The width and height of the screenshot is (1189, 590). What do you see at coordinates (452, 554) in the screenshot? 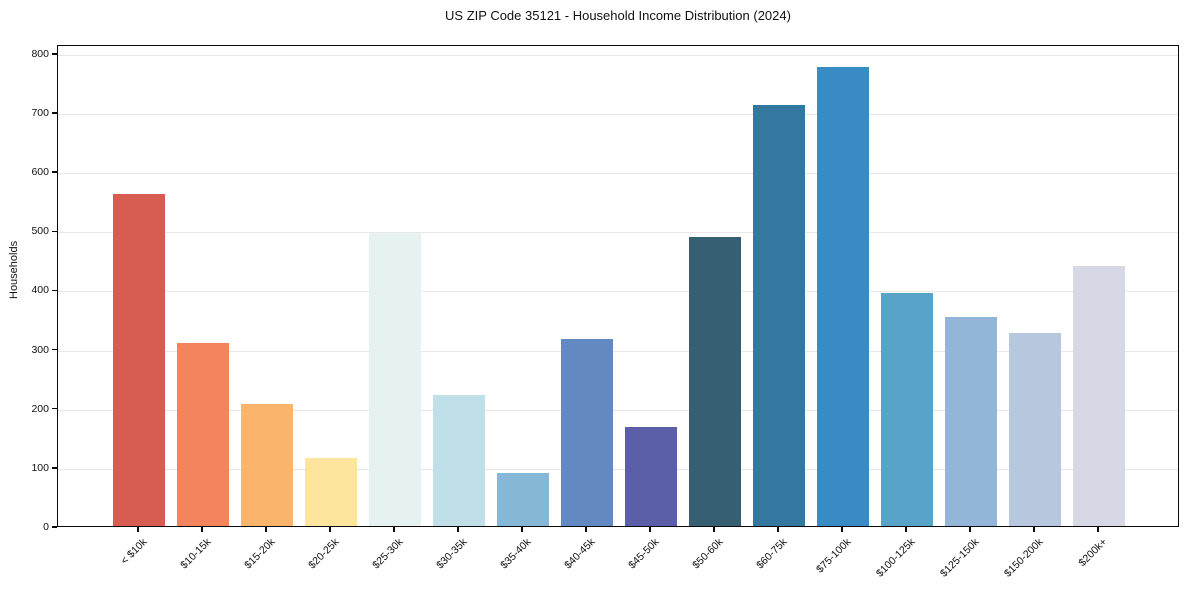
I see `x-tick-label-6: $30-35k` at bounding box center [452, 554].